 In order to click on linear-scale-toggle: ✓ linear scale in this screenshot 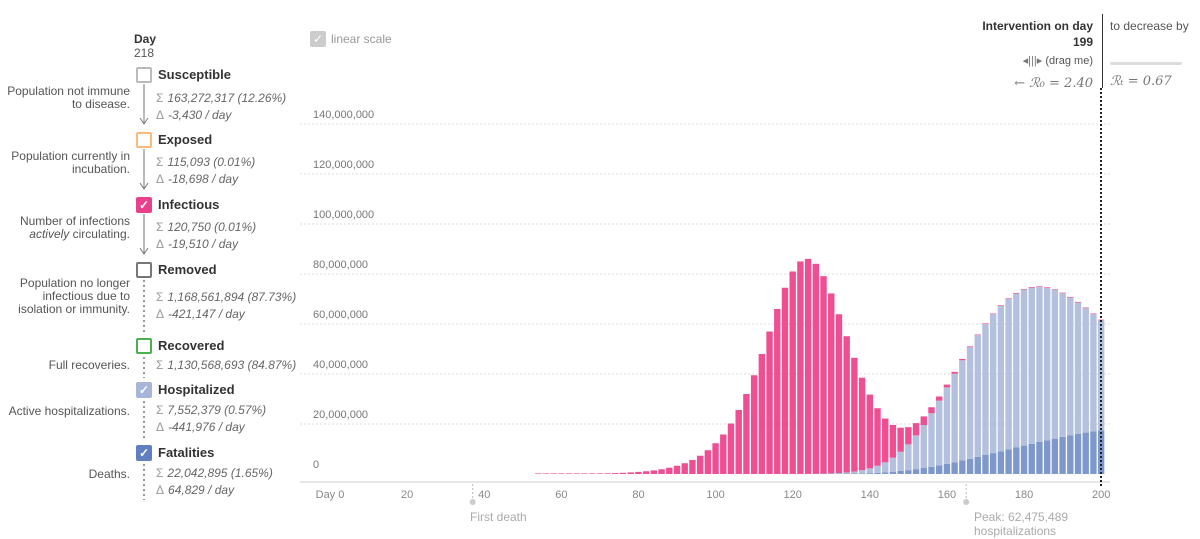, I will do `click(351, 39)`.